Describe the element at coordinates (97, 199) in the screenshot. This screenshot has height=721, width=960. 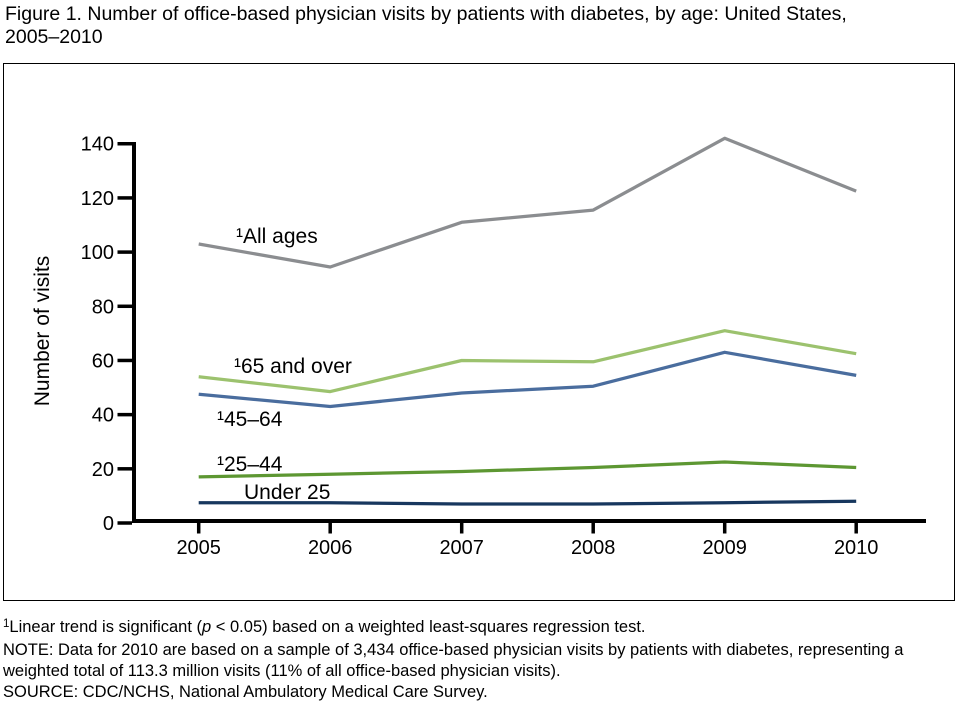
I see `y-tick-label-120: 120` at that location.